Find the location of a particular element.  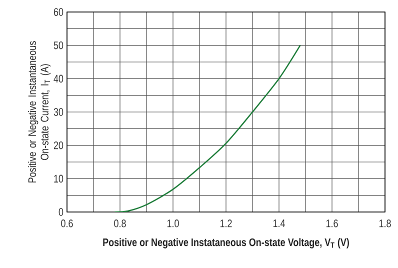

x-tick-label: 0.6 is located at coordinates (67, 224).